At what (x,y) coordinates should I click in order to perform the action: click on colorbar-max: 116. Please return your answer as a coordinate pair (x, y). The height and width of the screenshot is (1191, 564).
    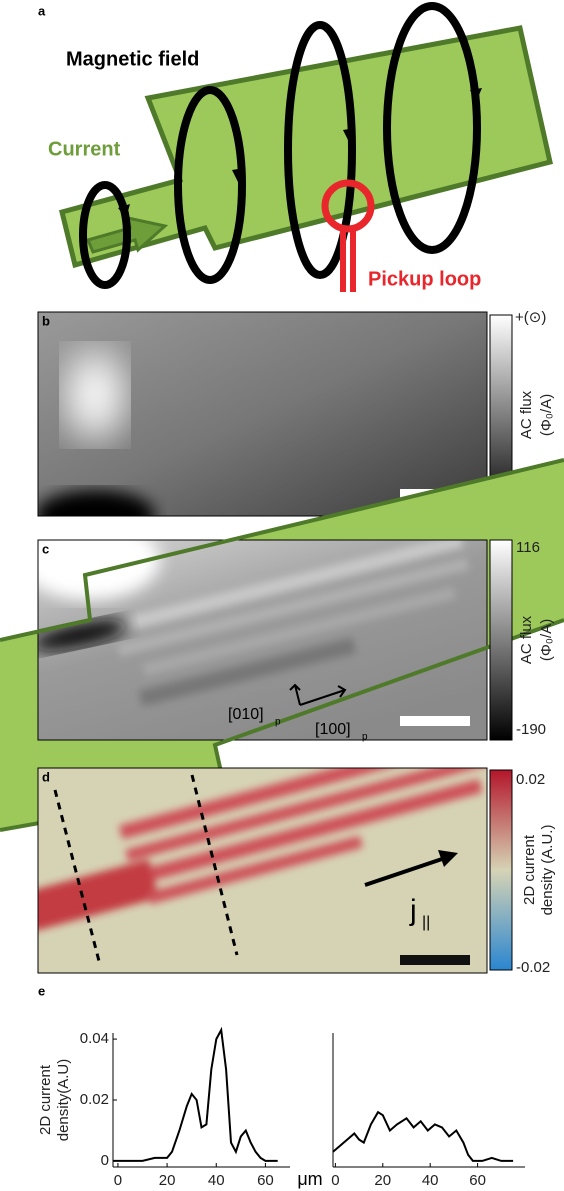
    Looking at the image, I should click on (528, 547).